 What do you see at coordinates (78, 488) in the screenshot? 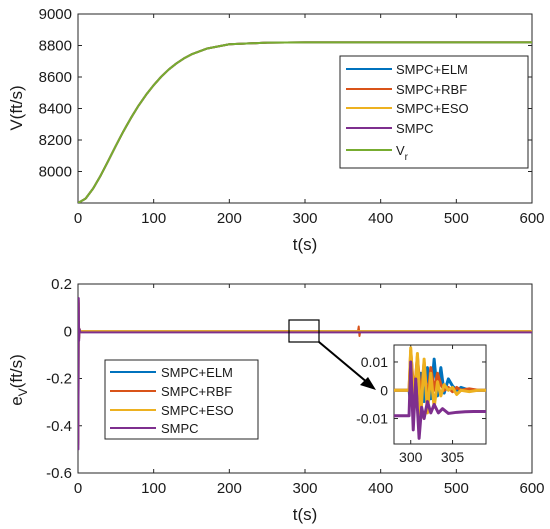
I see `bottom-x-tick-label: 0` at bounding box center [78, 488].